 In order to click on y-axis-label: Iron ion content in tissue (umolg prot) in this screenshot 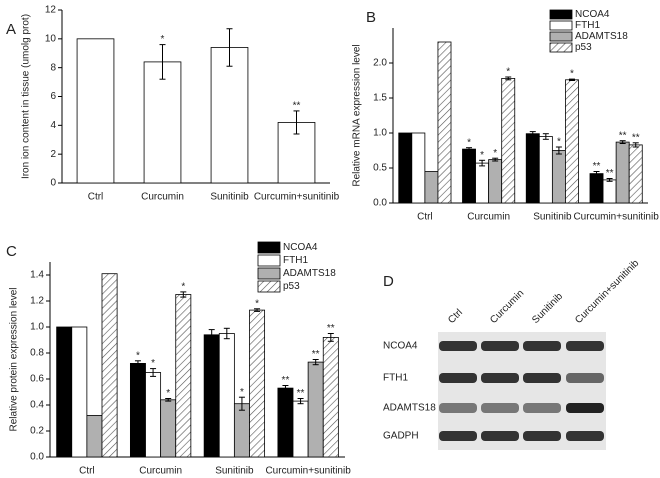, I will do `click(26, 96)`.